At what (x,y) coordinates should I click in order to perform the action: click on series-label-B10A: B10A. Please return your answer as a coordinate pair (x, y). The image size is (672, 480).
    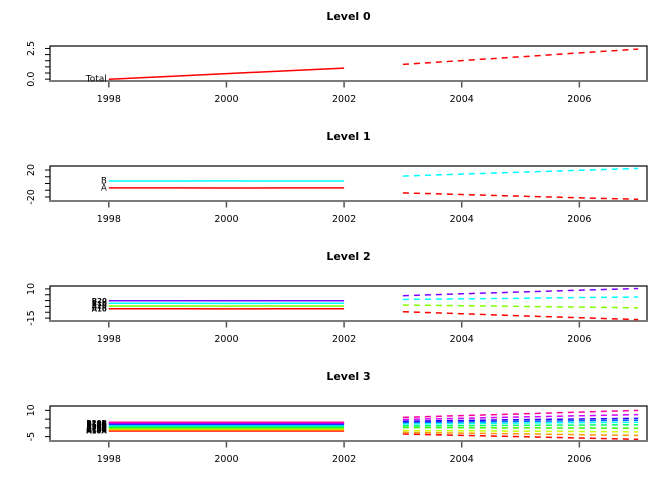
    Looking at the image, I should click on (96, 426).